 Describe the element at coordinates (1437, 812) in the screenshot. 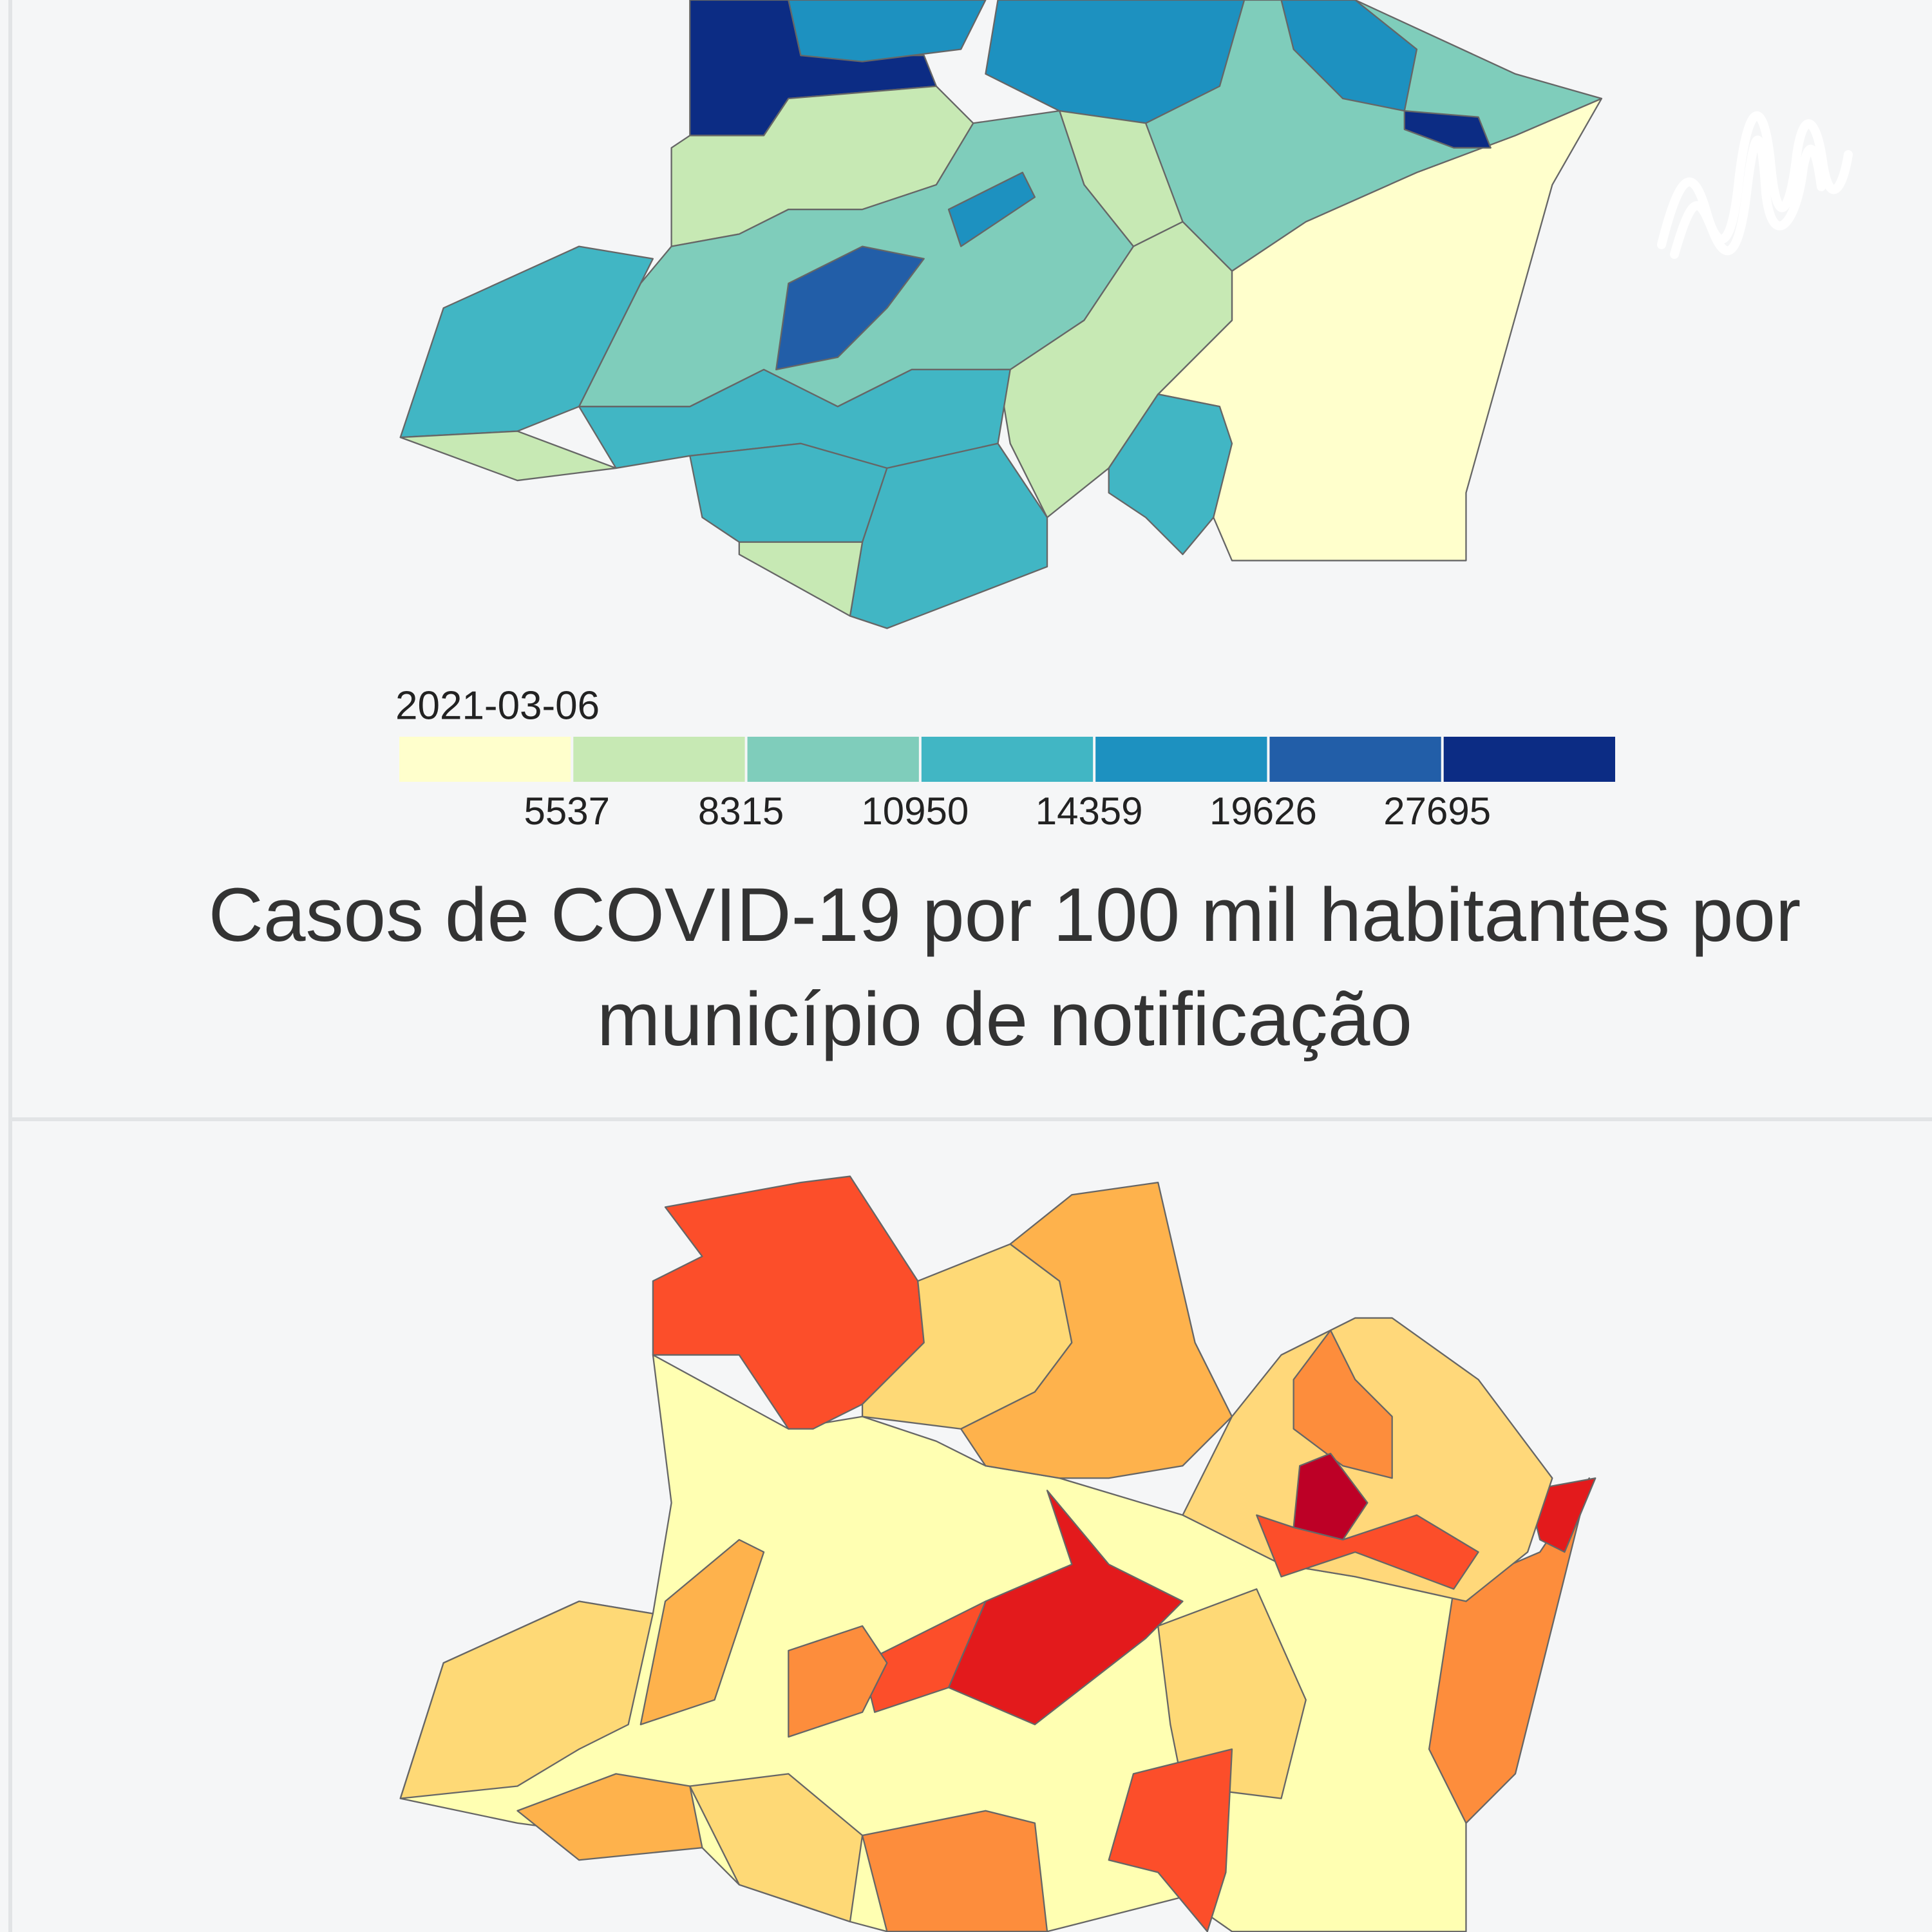

I see `legend-threshold-label: 27695` at that location.